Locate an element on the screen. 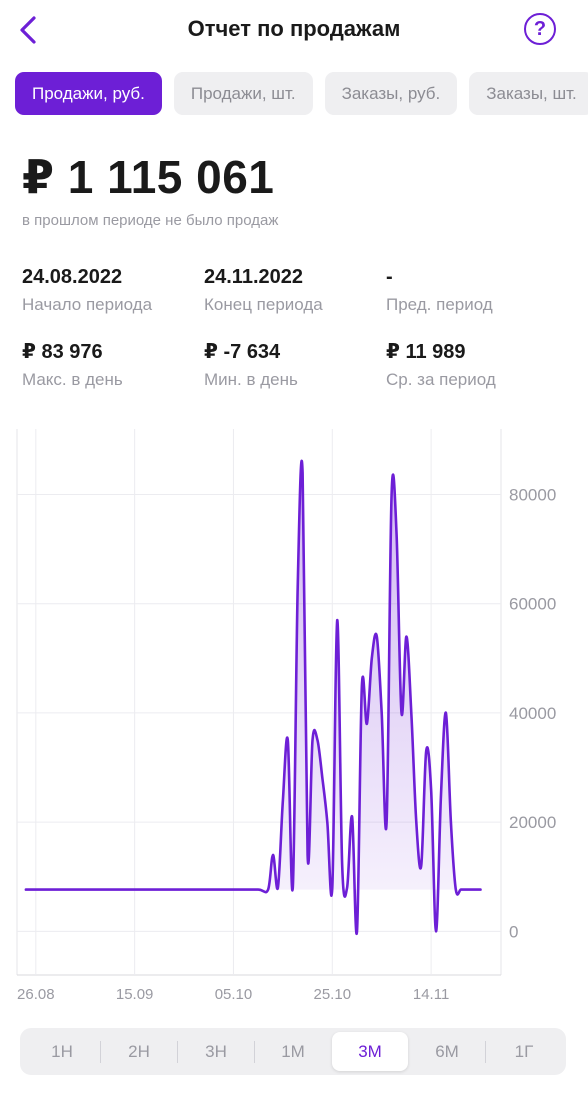 This screenshot has height=1093, width=588. stat-max-per-day: ₽ 83 976 Макс. в день is located at coordinates (112, 364).